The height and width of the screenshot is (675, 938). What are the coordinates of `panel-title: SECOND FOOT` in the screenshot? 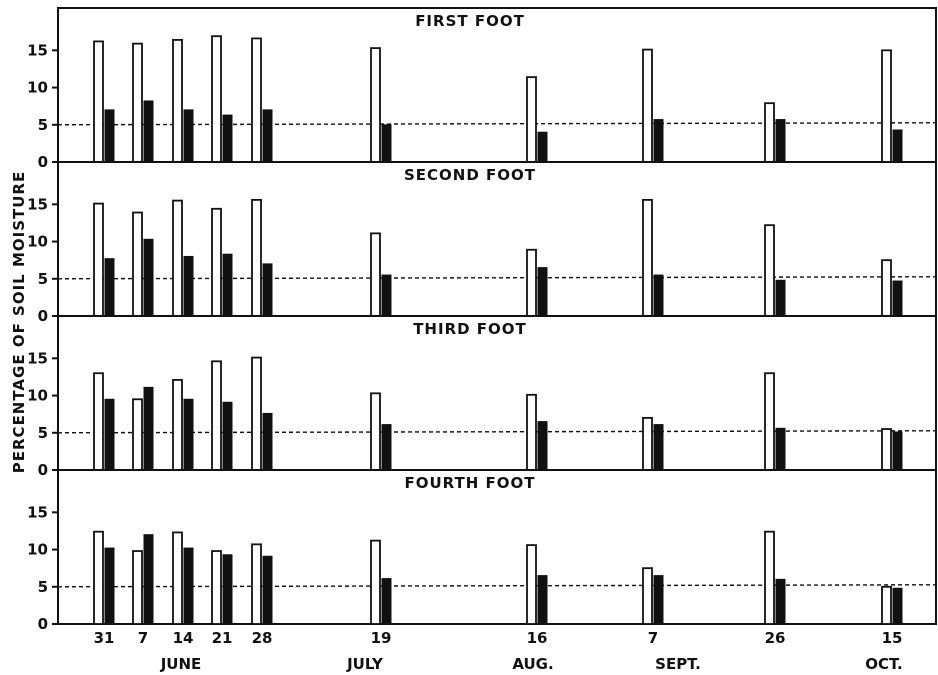 It's located at (470, 175).